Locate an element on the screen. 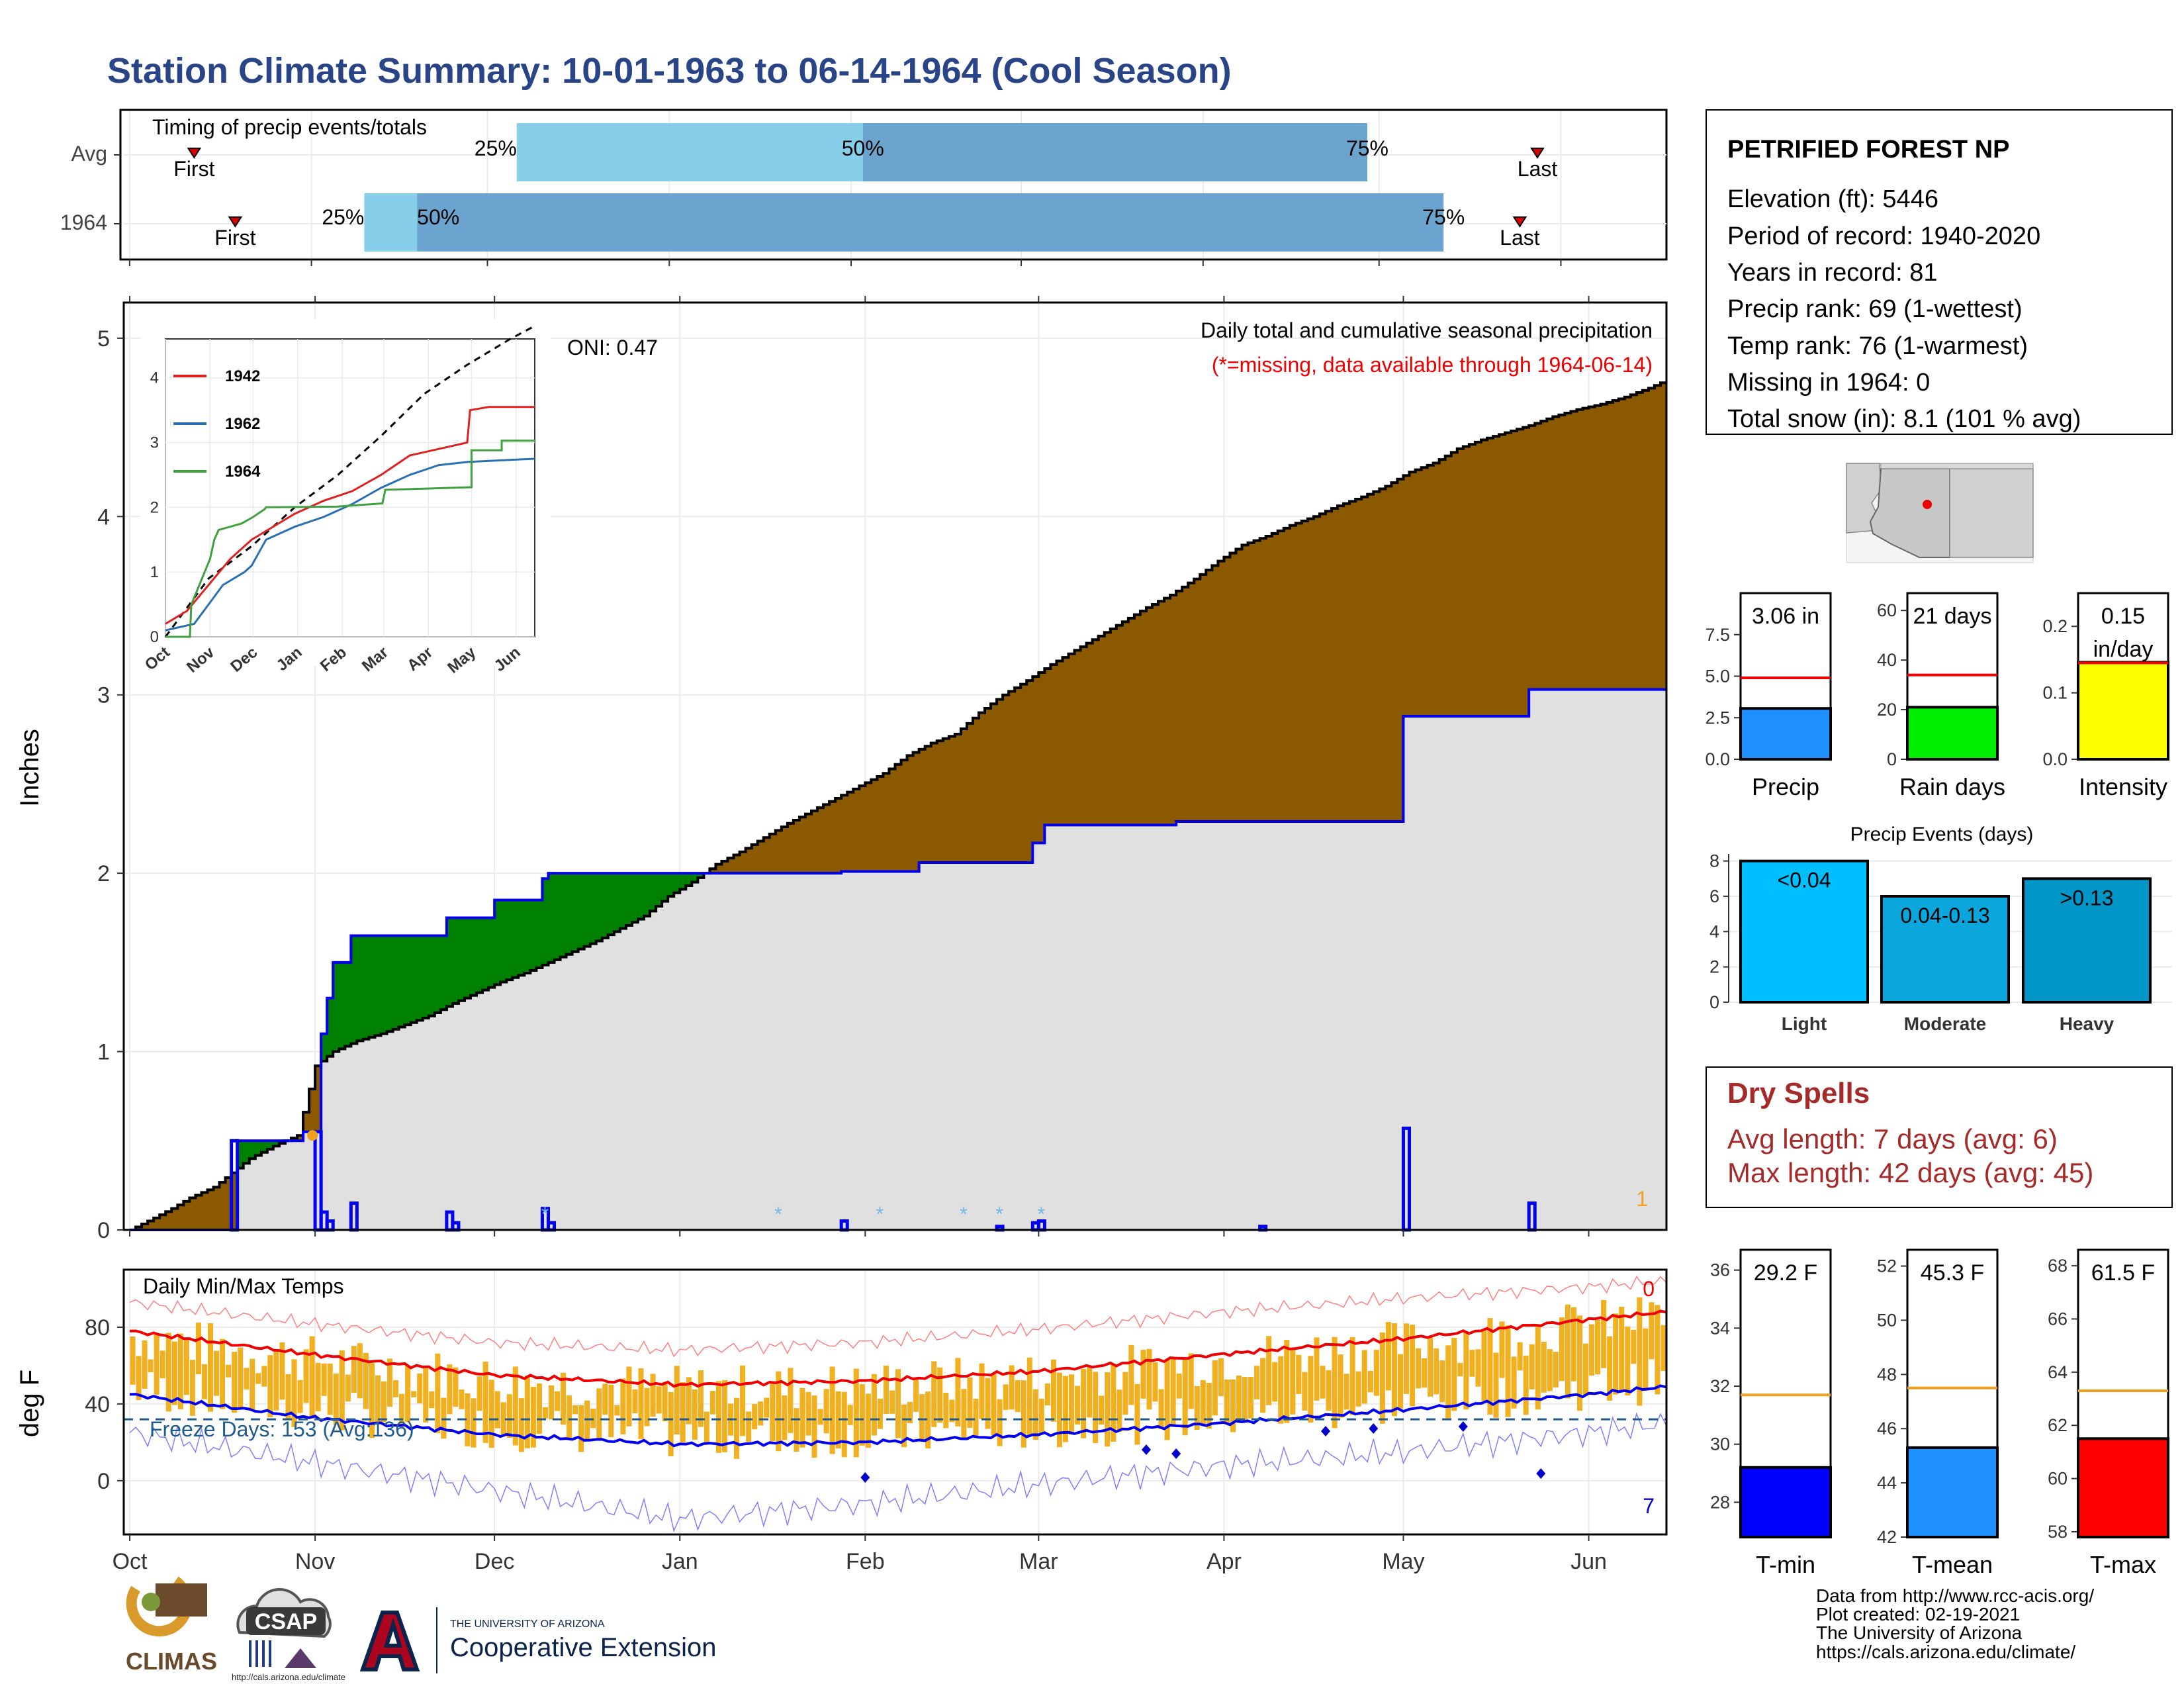 This screenshot has width=2184, height=1688. raindays_gauge-tick-label: 0 is located at coordinates (1892, 759).